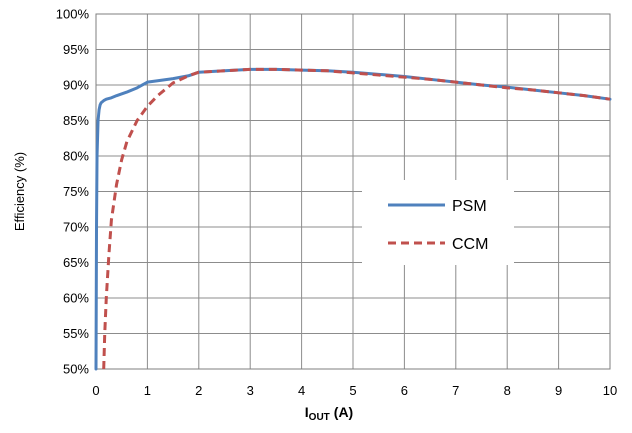  I want to click on x-tick-label: 9, so click(558, 390).